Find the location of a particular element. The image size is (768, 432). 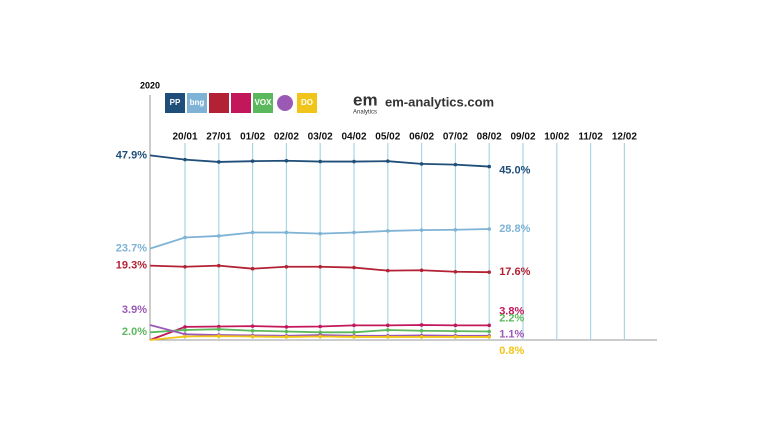

value-label: 45.0% is located at coordinates (514, 170).